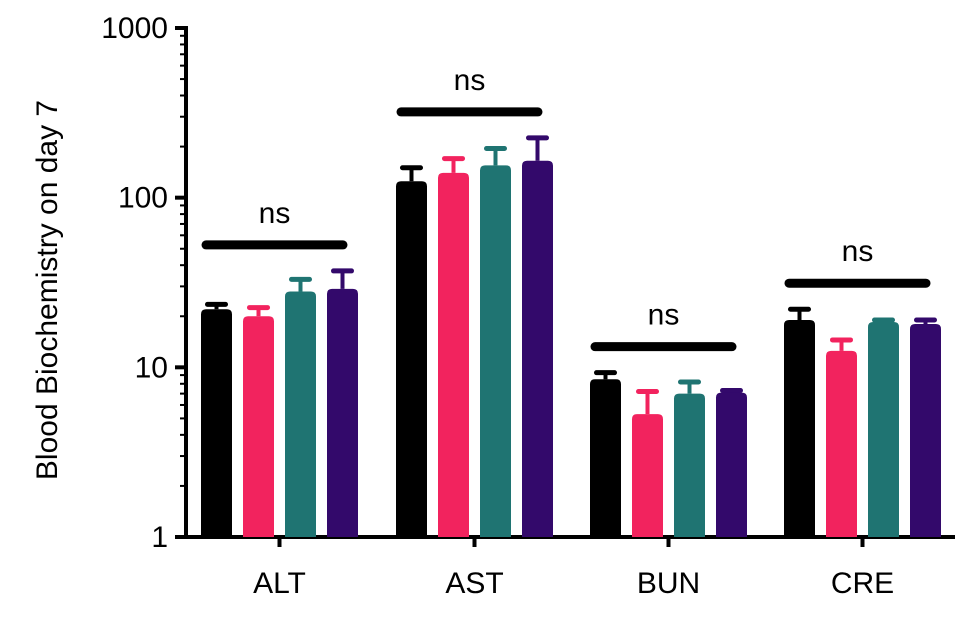  What do you see at coordinates (143, 198) in the screenshot?
I see `y-tick-label: 100` at bounding box center [143, 198].